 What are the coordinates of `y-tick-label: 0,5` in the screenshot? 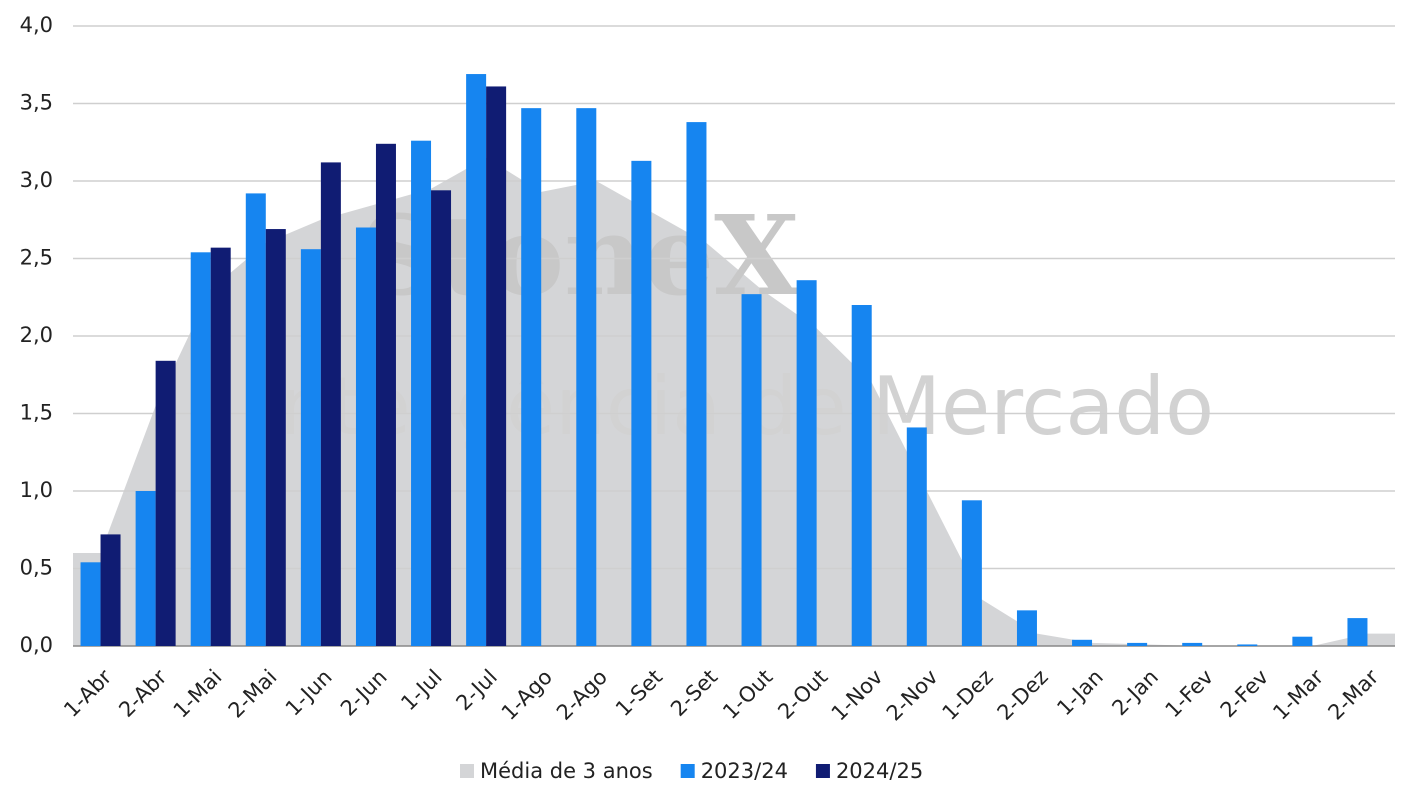 It's located at (36, 568).